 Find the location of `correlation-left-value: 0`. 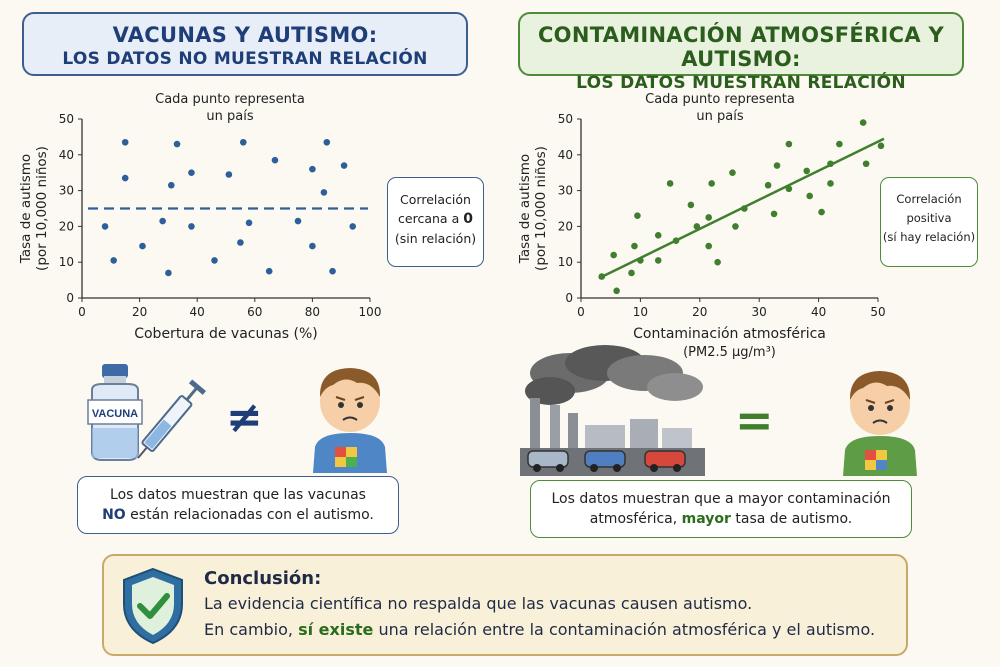

correlation-left-value: 0 is located at coordinates (468, 219).